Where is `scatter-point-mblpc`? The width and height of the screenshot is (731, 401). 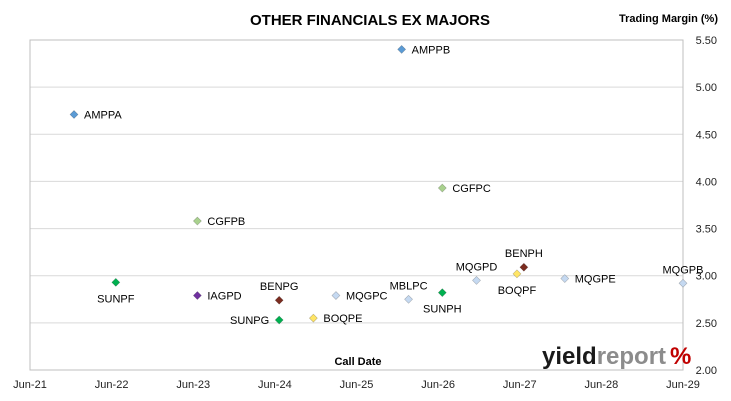 scatter-point-mblpc is located at coordinates (408, 299).